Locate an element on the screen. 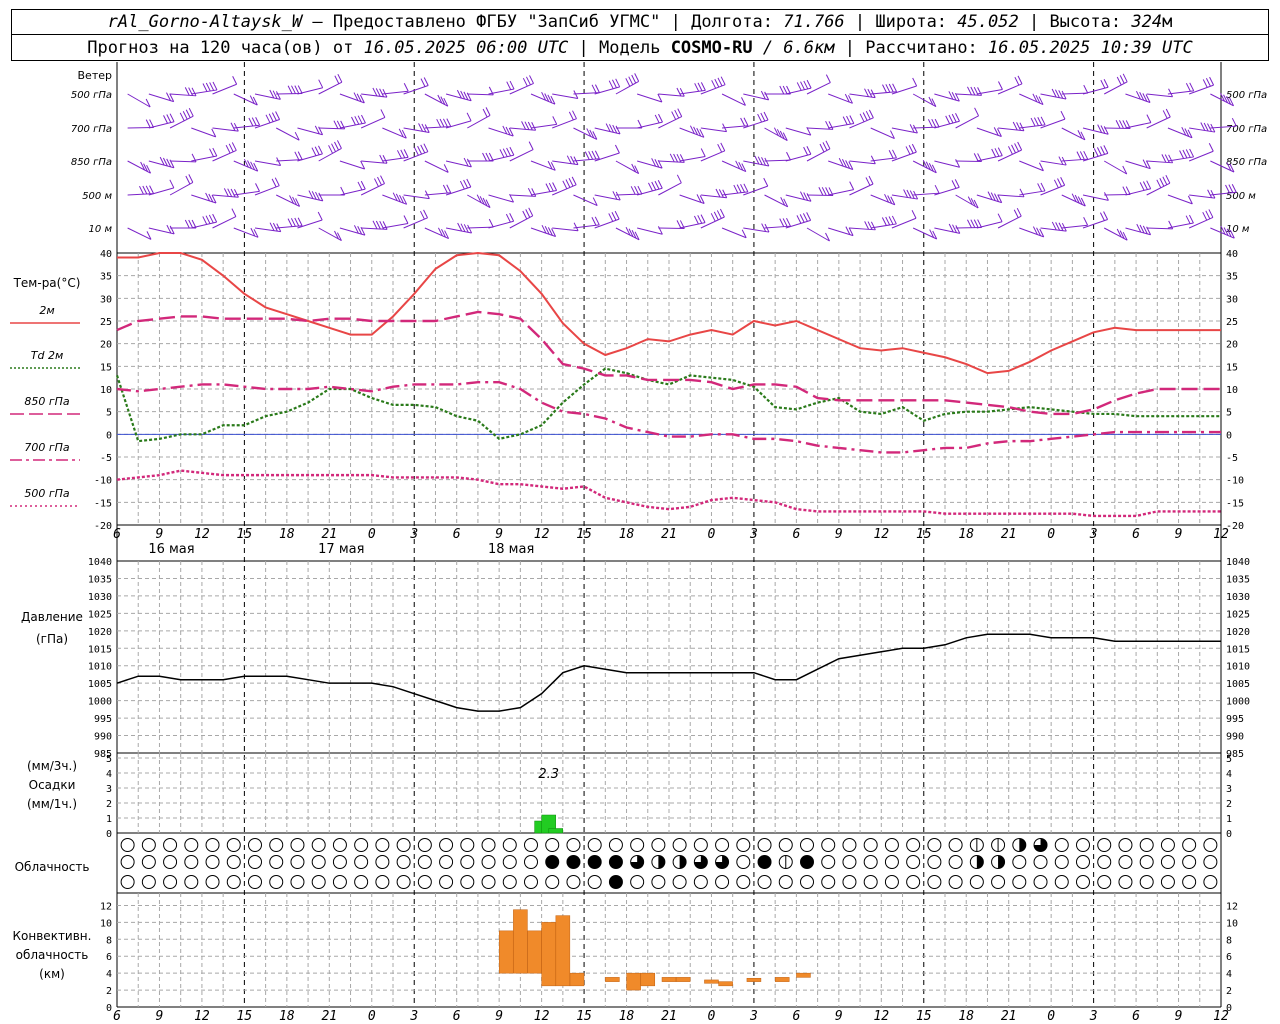  x-tick-label: 6 is located at coordinates (796, 1016).